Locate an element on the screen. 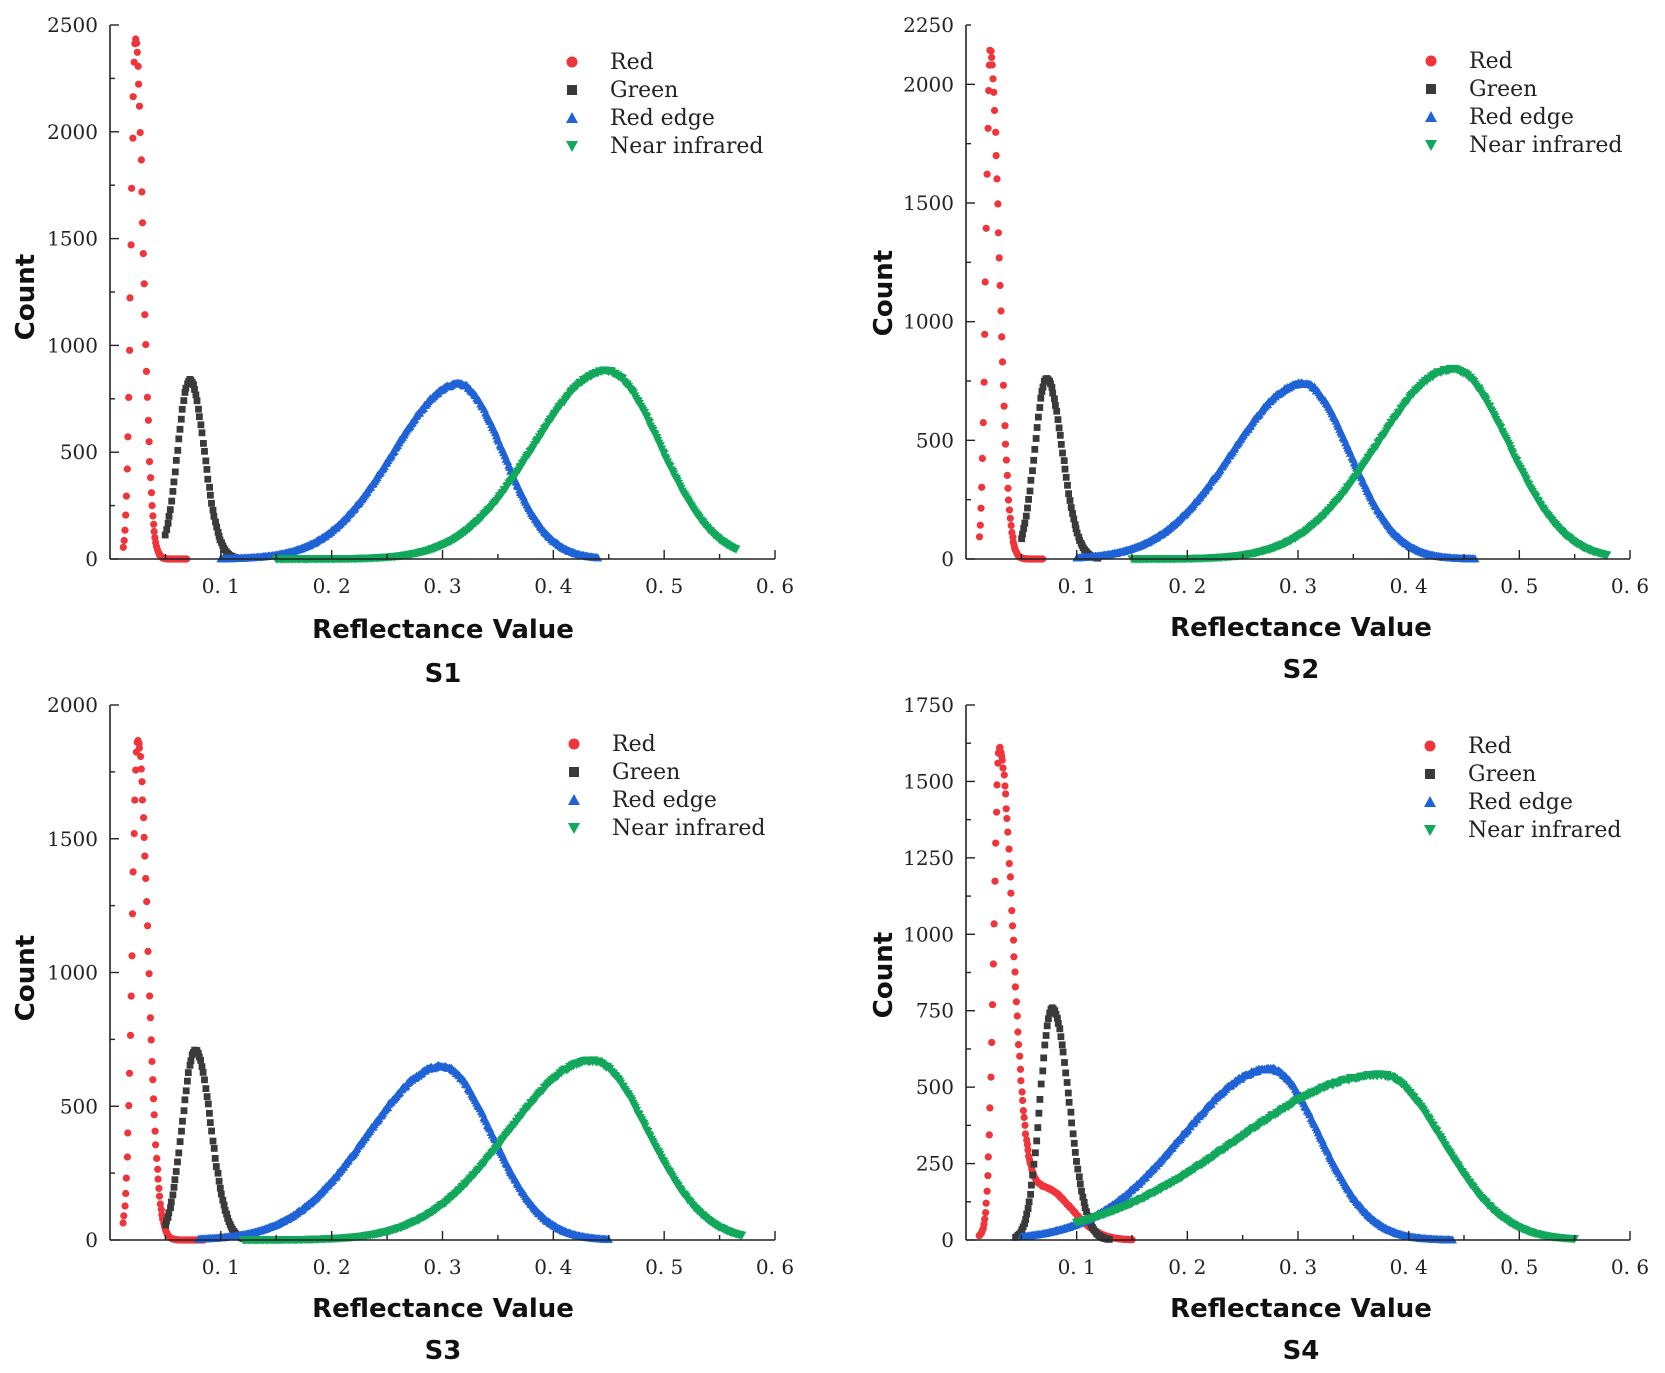 The width and height of the screenshot is (1665, 1373). s2-y-tick-label: 0 is located at coordinates (947, 559).